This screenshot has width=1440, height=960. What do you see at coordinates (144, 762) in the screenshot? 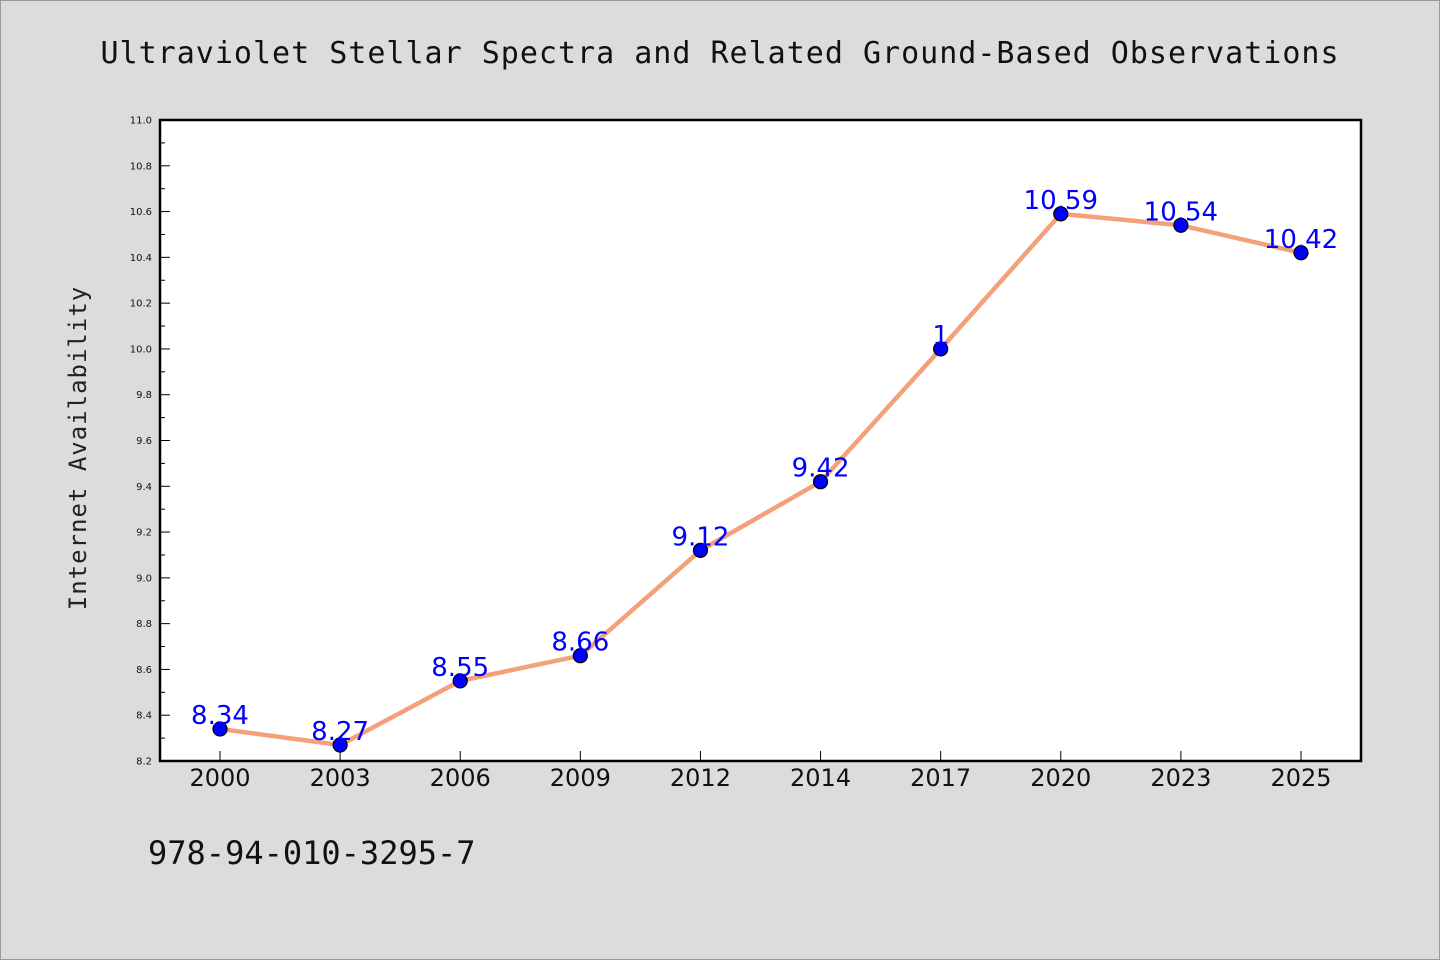
I see `y-tick-label: 8.2` at bounding box center [144, 762].